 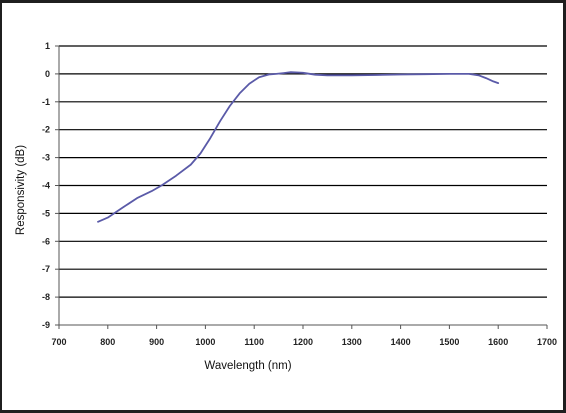 I want to click on y-tick-label: 1, so click(x=47, y=46).